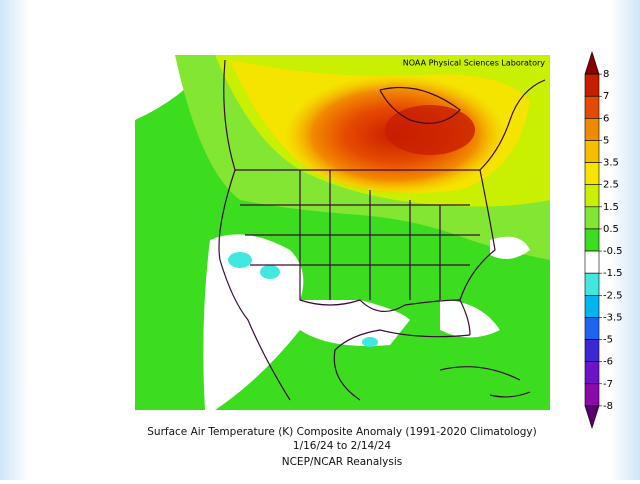  I want to click on colorbar-label: 0.5, so click(611, 229).